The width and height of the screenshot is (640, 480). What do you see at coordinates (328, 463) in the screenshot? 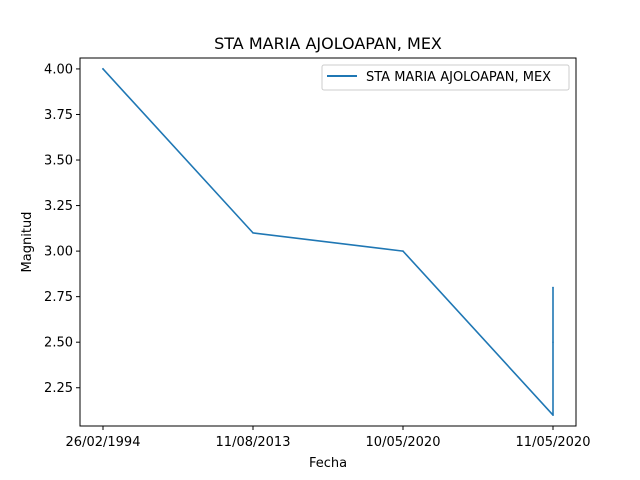
I see `x-axis-title: Fecha` at bounding box center [328, 463].